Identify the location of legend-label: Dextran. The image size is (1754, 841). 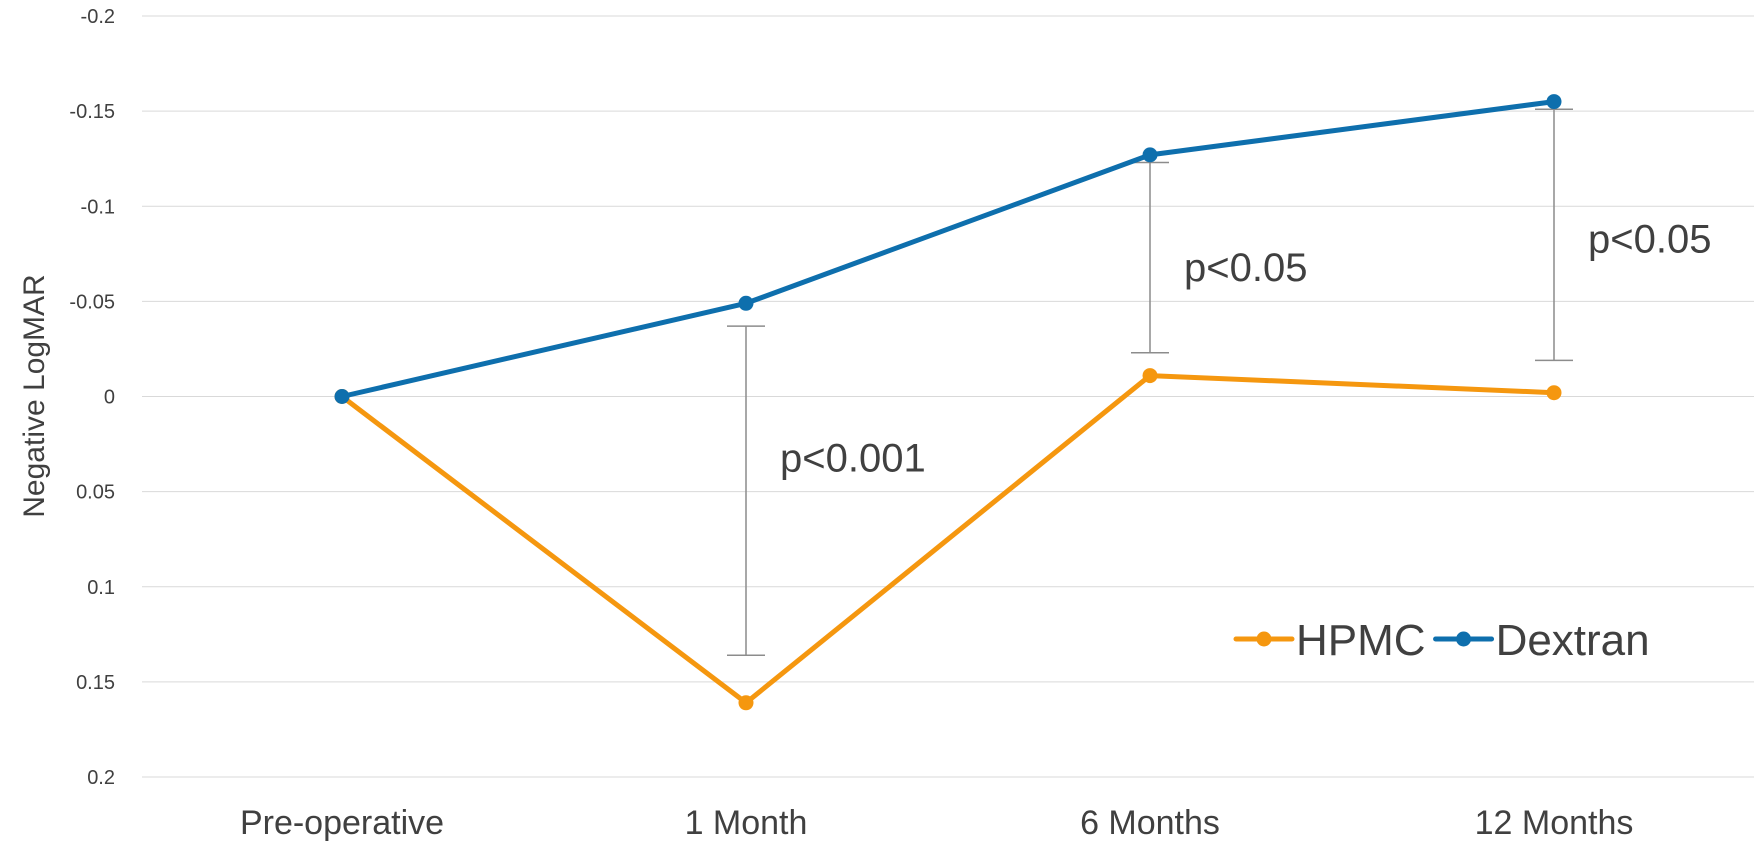
(1573, 640).